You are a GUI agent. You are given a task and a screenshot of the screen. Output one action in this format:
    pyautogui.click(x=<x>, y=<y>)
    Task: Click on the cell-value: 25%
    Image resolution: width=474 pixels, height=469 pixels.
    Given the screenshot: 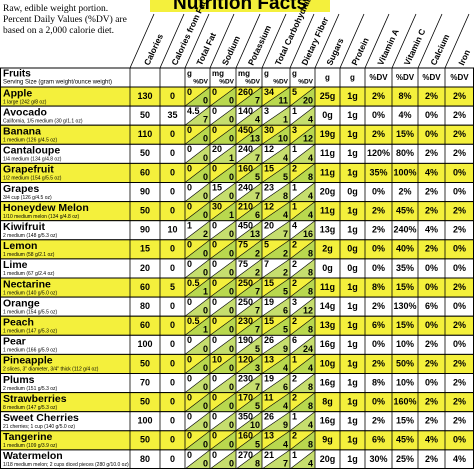 What is the action you would take?
    pyautogui.click(x=405, y=459)
    